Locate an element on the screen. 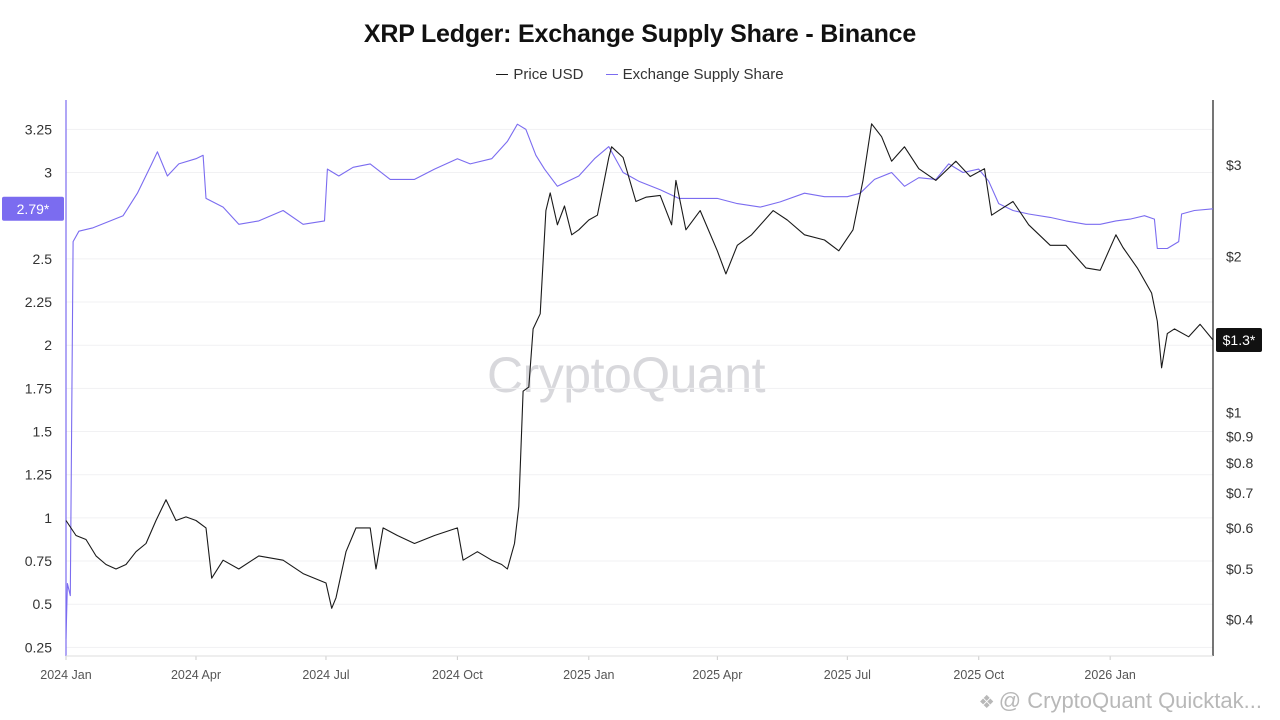 The height and width of the screenshot is (720, 1280). x-tick-label: 2024 Apr is located at coordinates (196, 675).